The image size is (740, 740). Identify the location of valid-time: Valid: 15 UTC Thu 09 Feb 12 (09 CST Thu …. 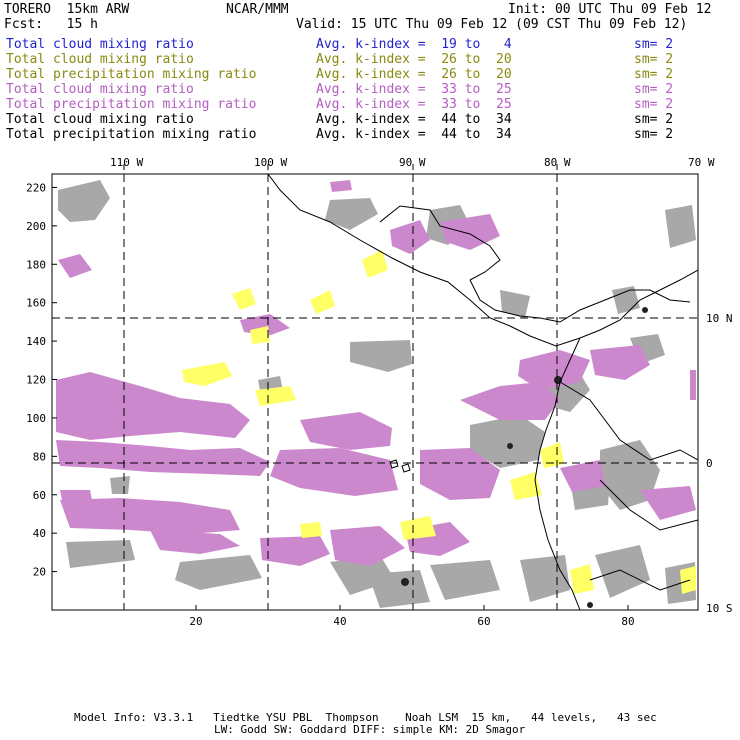
(492, 24).